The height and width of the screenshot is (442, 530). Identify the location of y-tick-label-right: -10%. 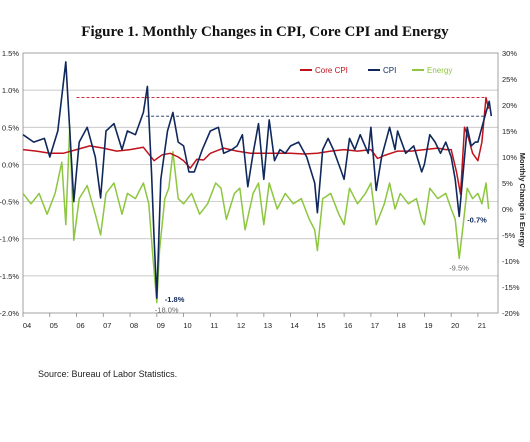
(511, 261).